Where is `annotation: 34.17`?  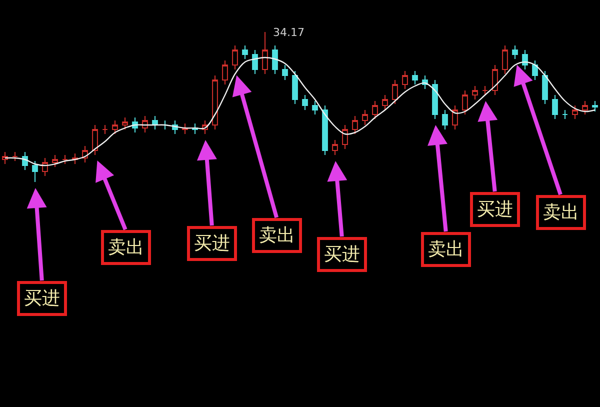 annotation: 34.17 is located at coordinates (288, 32).